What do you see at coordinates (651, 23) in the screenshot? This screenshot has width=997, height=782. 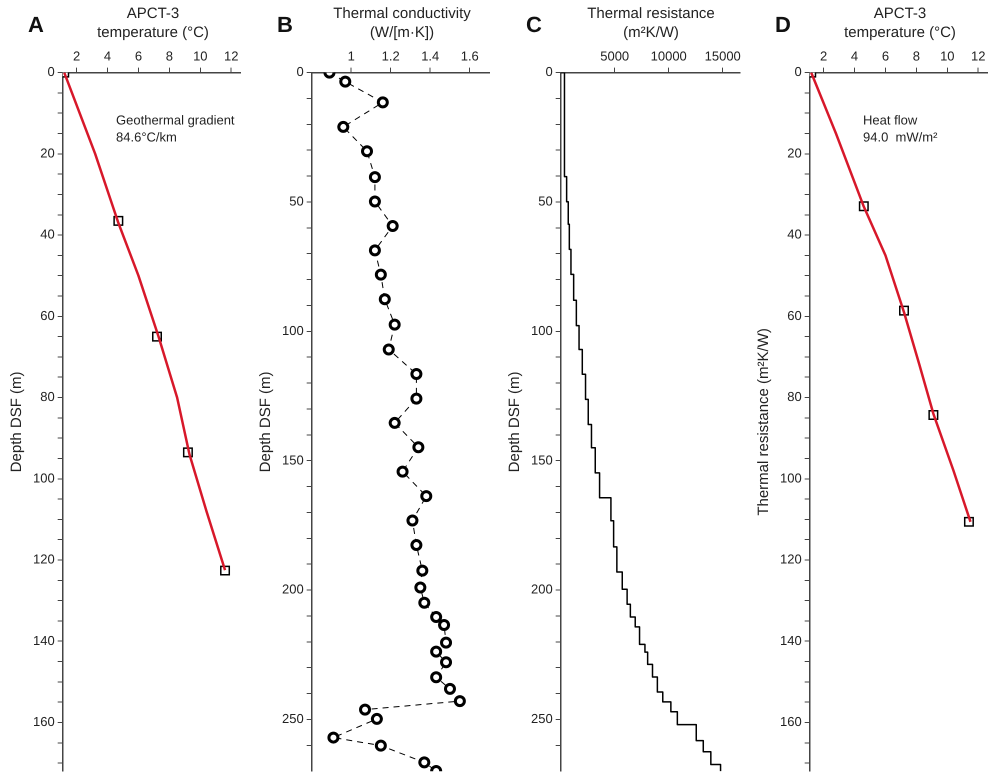 I see `x-axis-title: Thermal resistance (m²K/W)` at bounding box center [651, 23].